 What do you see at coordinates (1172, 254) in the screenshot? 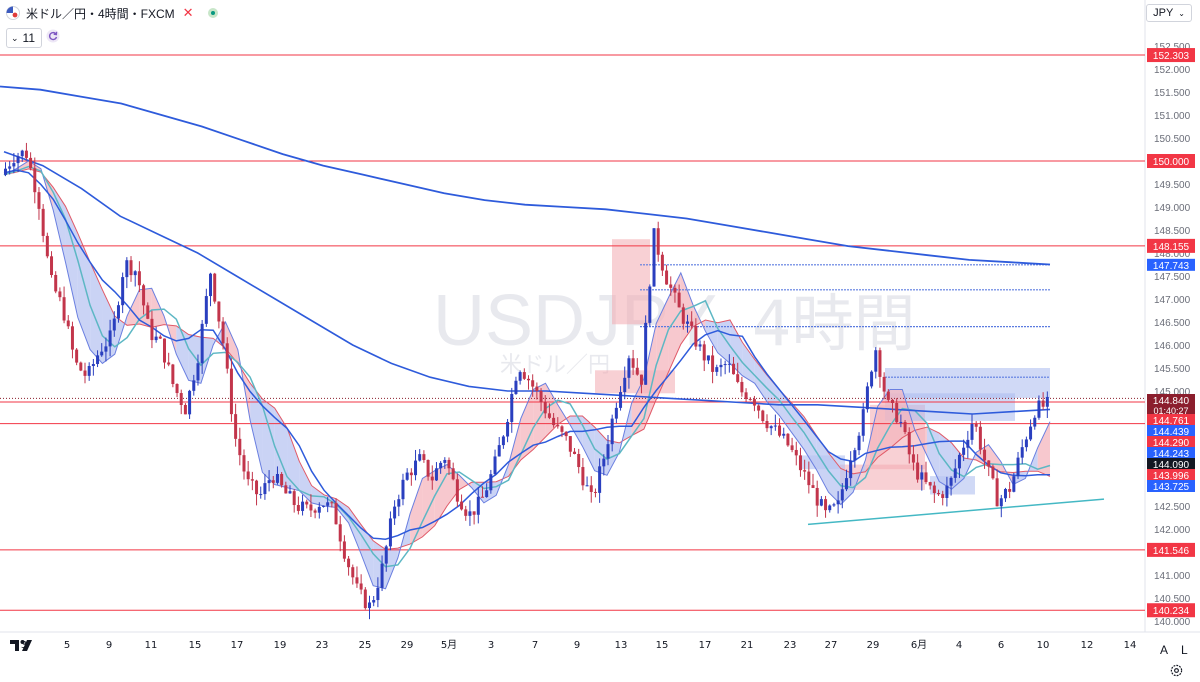
I see `y-tick-label: 148.000` at bounding box center [1172, 254].